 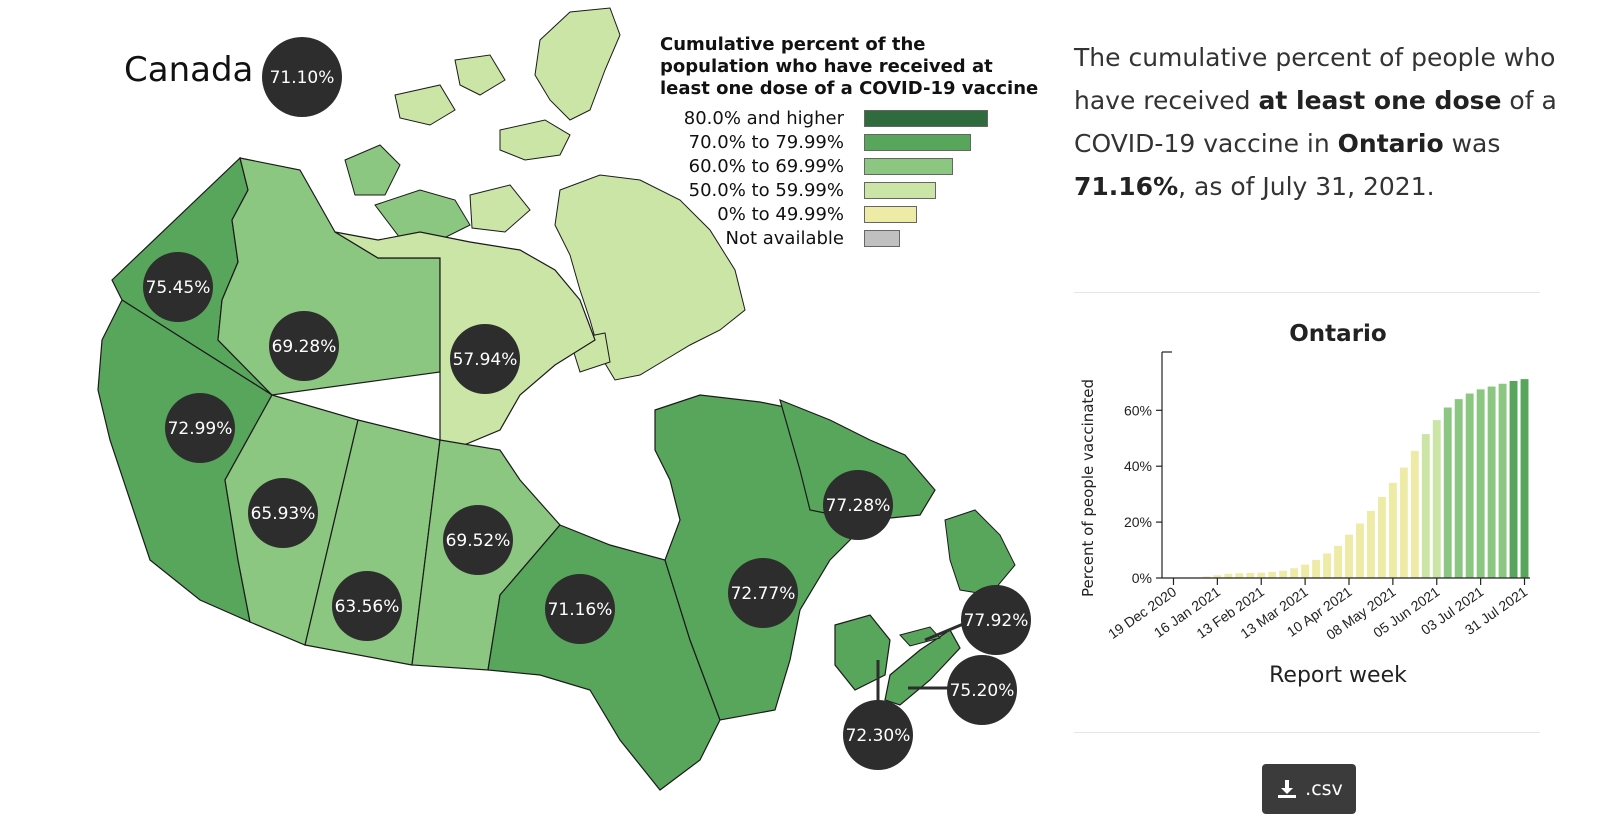 What do you see at coordinates (850, 190) in the screenshot?
I see `legend-item: 50.0% to 59.99%` at bounding box center [850, 190].